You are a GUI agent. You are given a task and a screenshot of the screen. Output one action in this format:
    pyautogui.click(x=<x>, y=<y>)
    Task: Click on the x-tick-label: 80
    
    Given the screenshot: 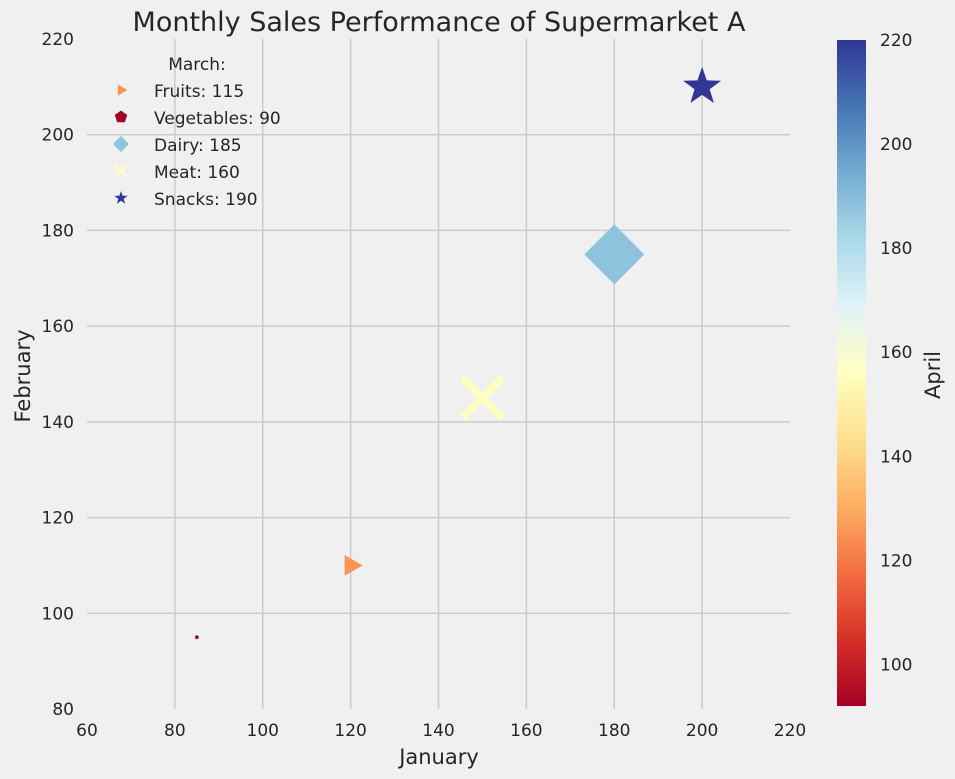 What is the action you would take?
    pyautogui.click(x=175, y=731)
    